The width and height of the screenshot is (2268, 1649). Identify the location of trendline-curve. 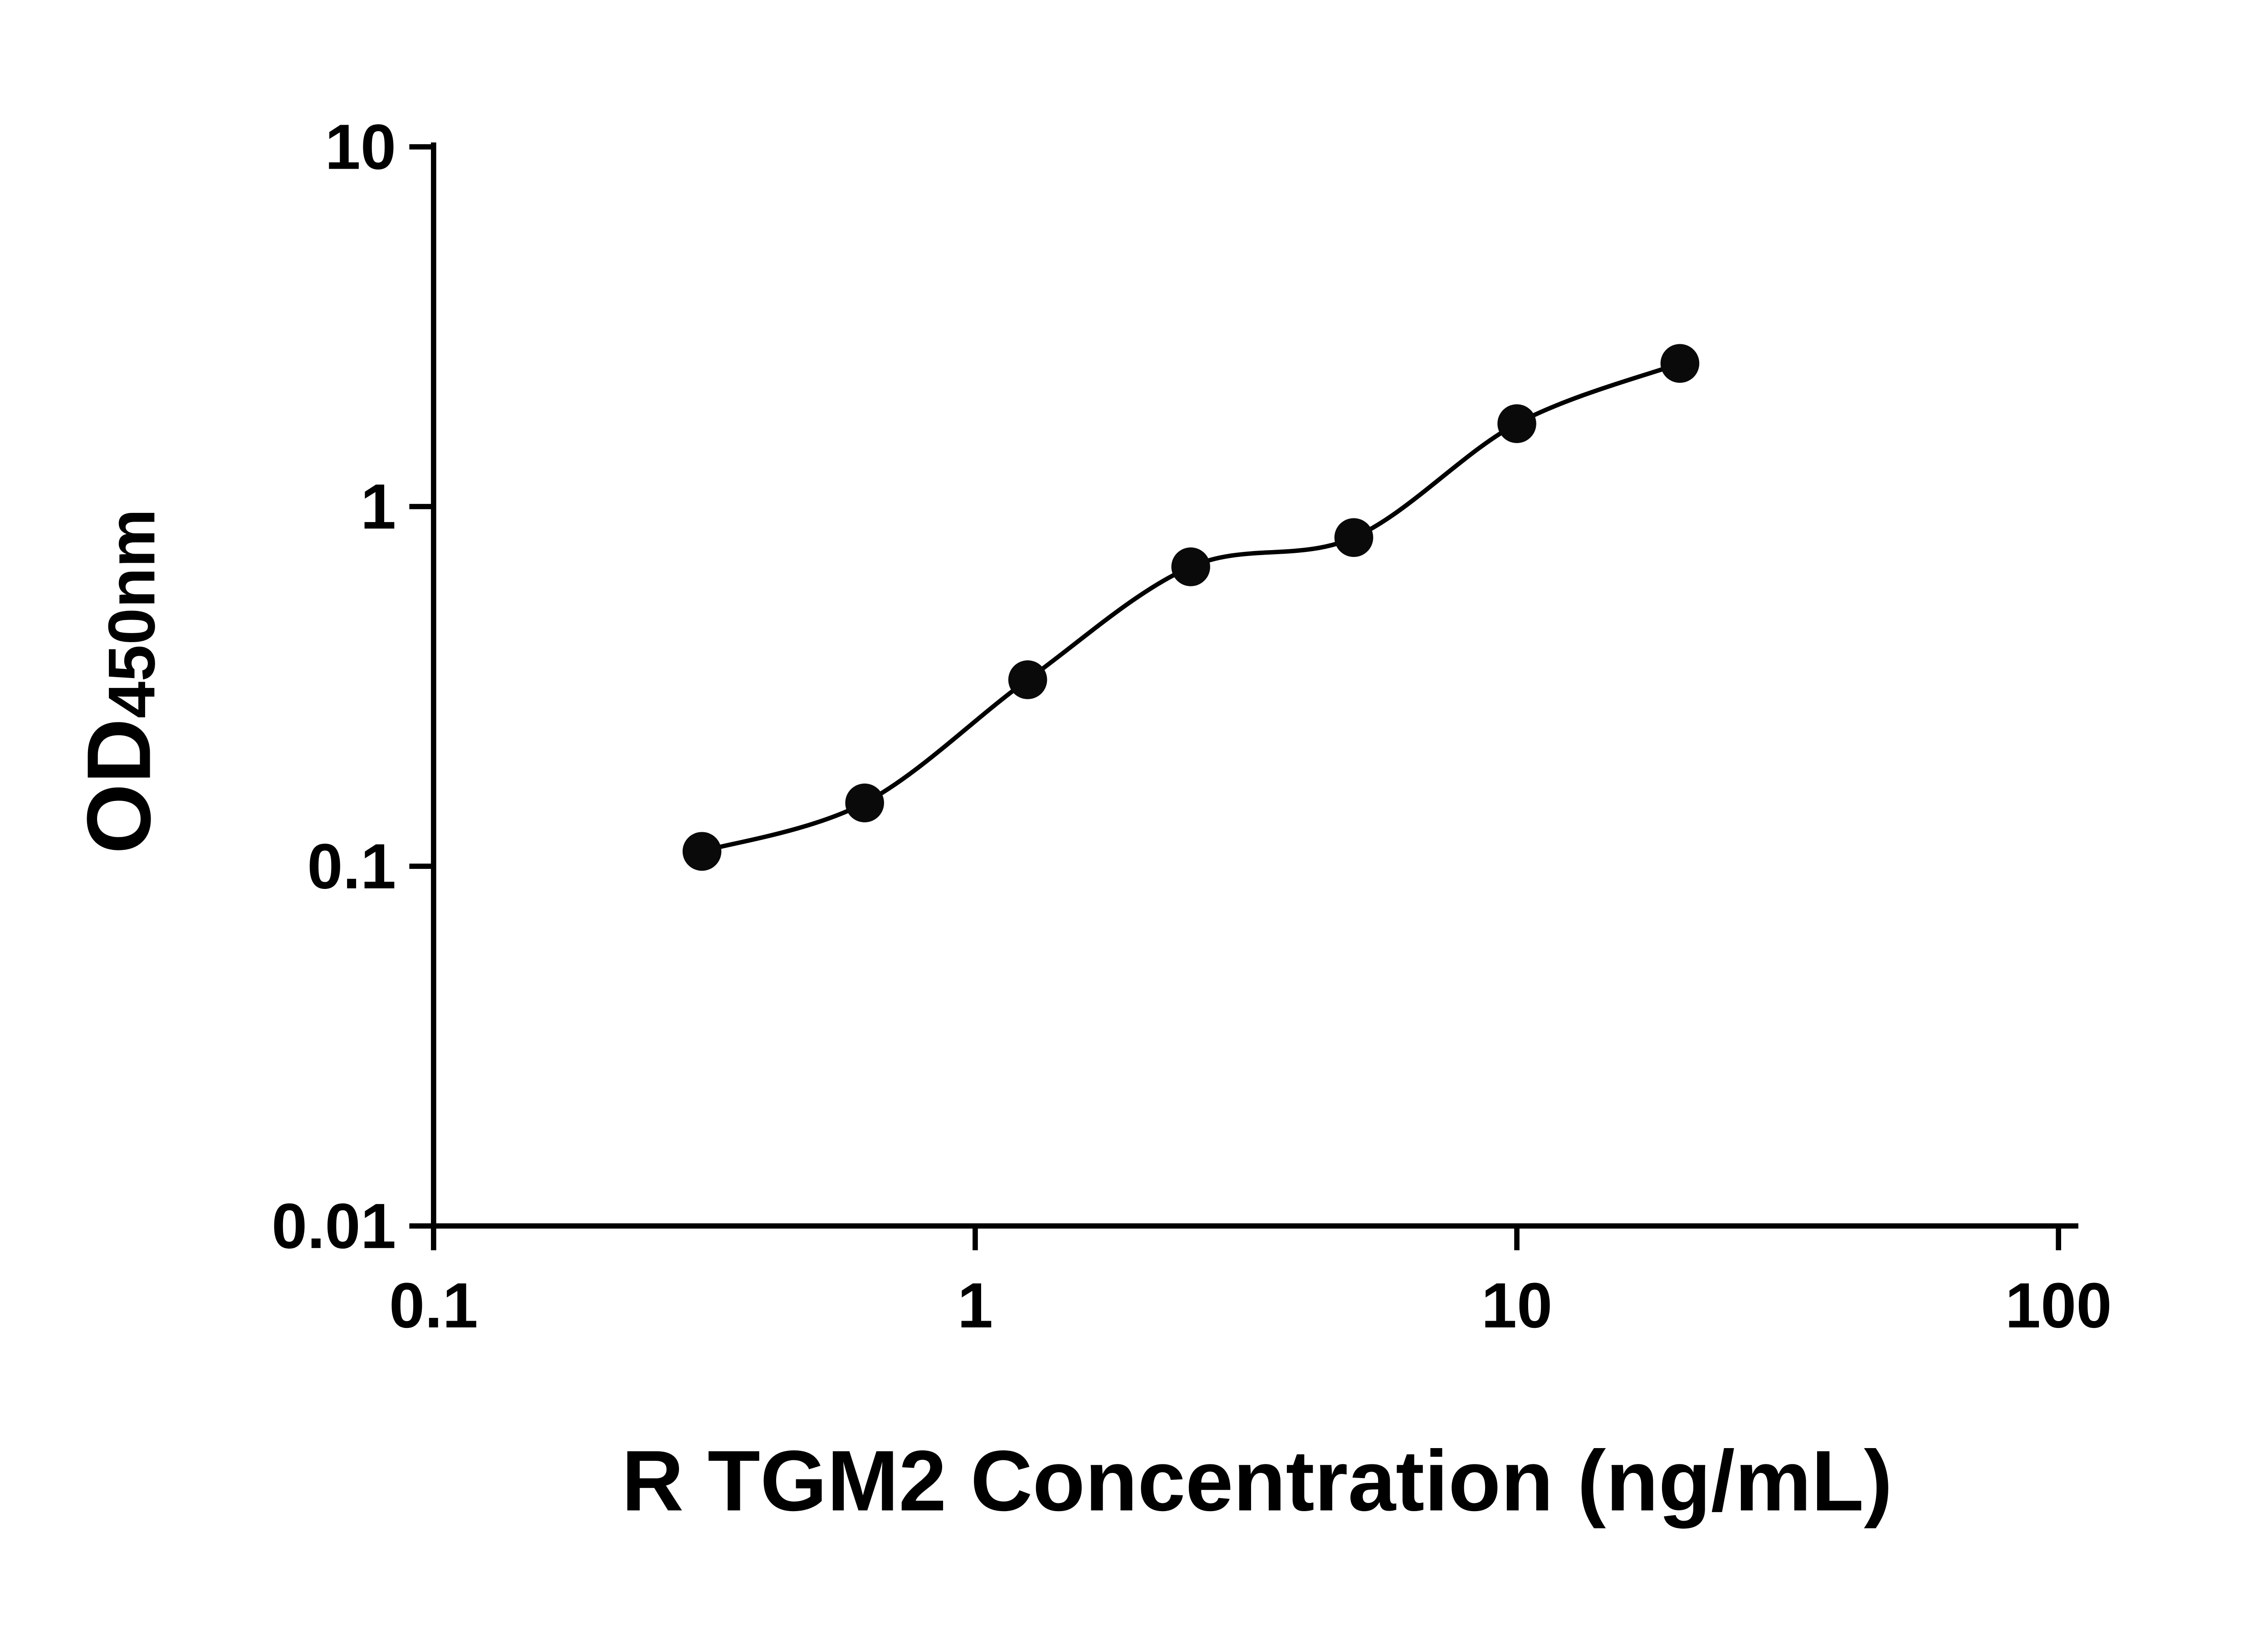
(1191, 607).